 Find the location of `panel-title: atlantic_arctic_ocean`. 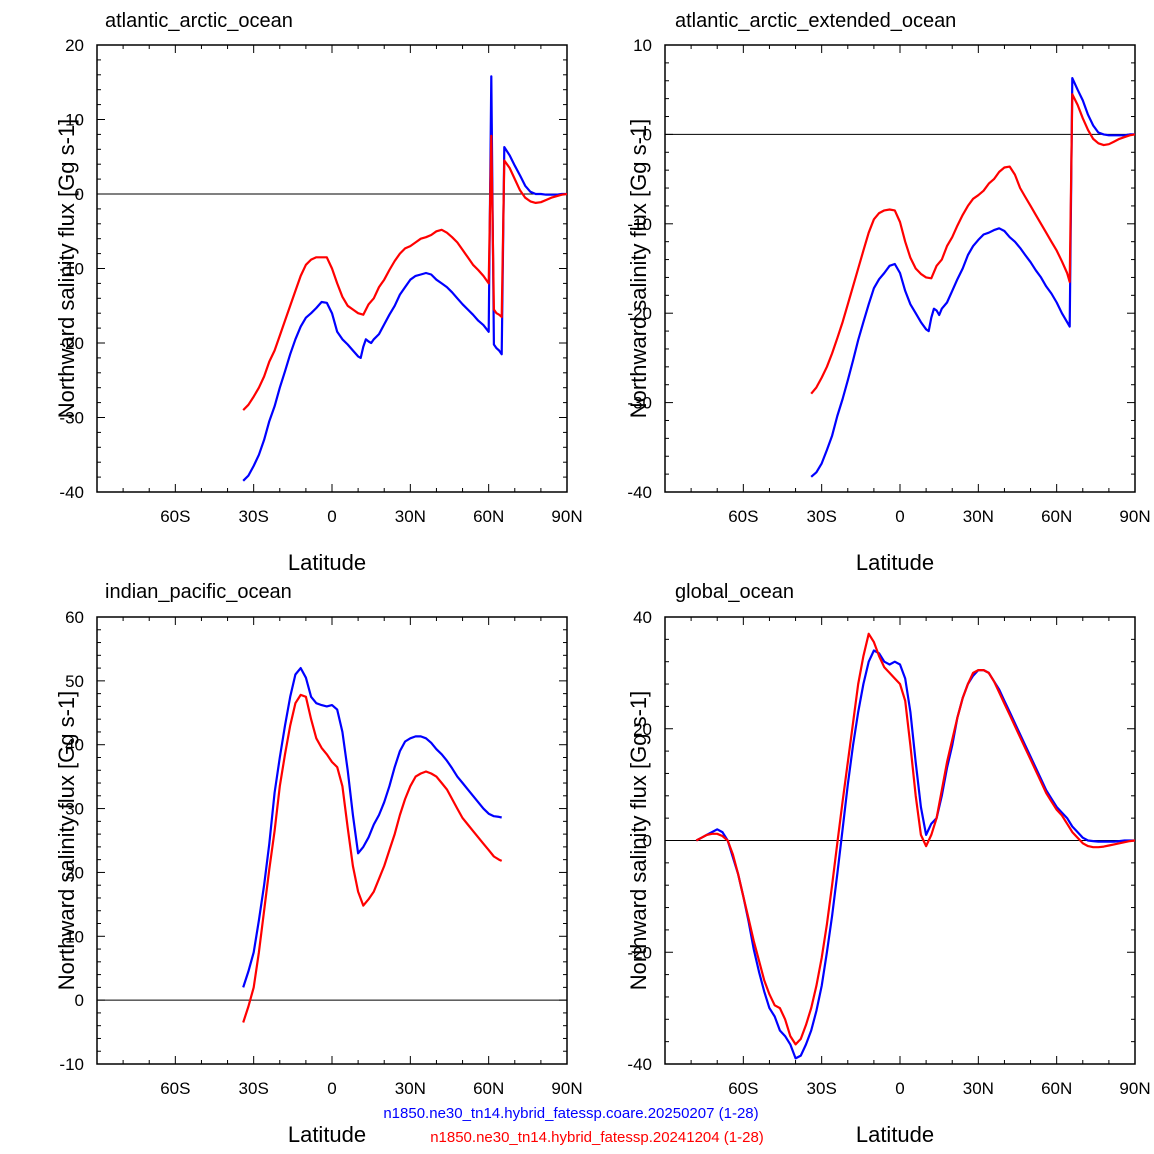

panel-title: atlantic_arctic_ocean is located at coordinates (199, 21).